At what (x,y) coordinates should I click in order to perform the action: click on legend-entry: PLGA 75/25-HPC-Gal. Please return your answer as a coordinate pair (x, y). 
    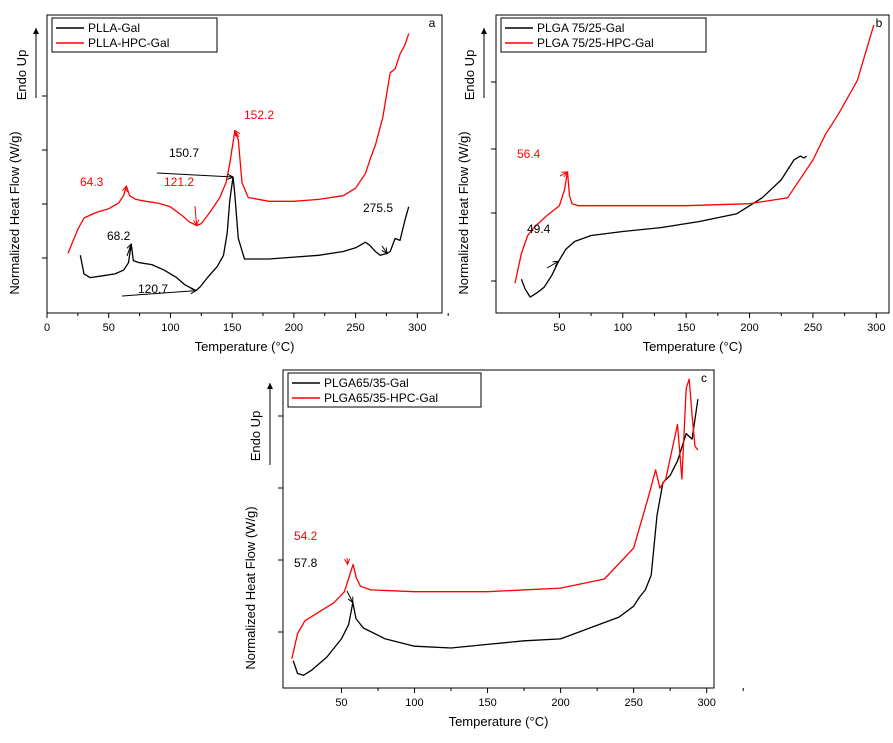
    Looking at the image, I should click on (595, 43).